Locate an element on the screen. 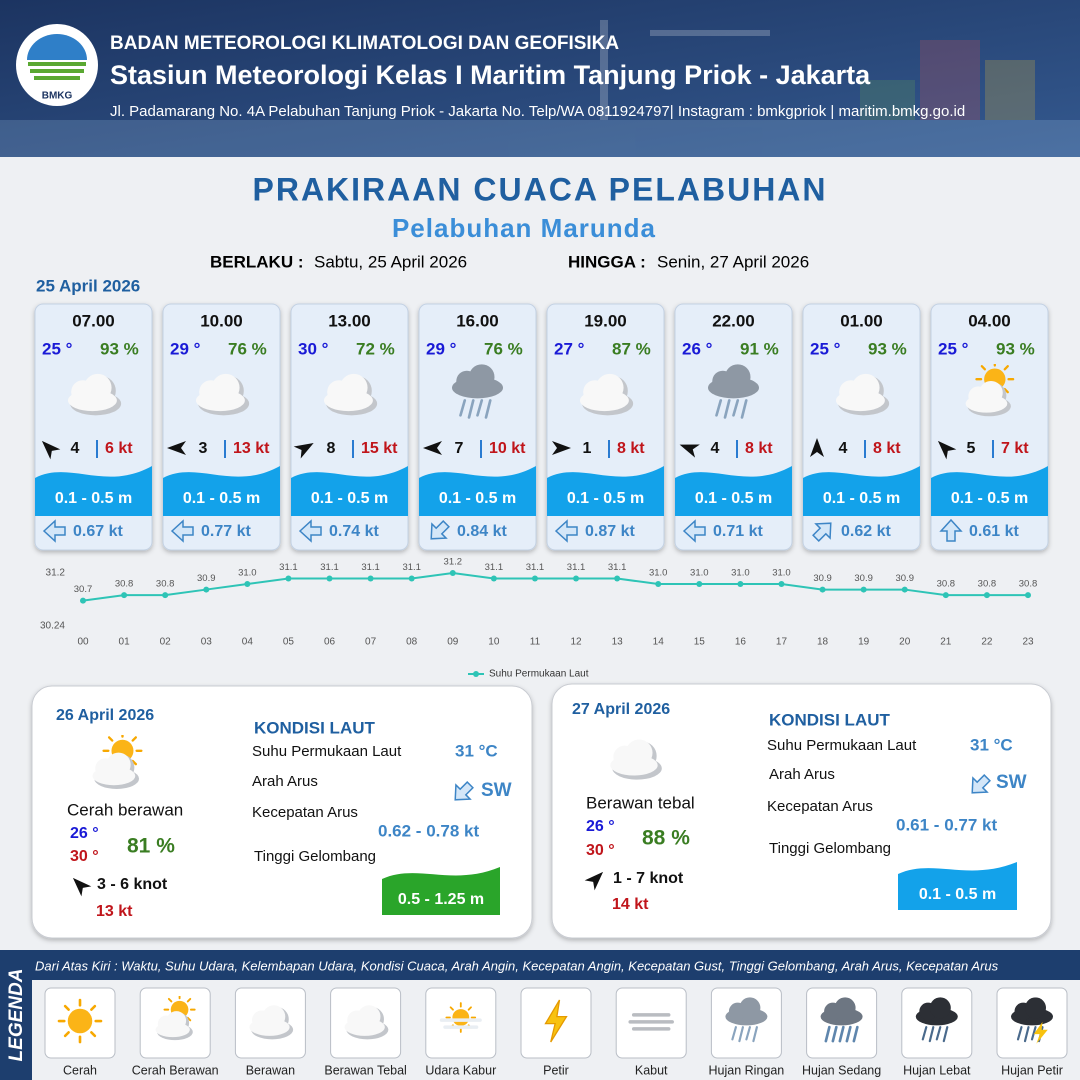 This screenshot has height=1080, width=1080. legend-title: LEGENDA is located at coordinates (16, 1015).